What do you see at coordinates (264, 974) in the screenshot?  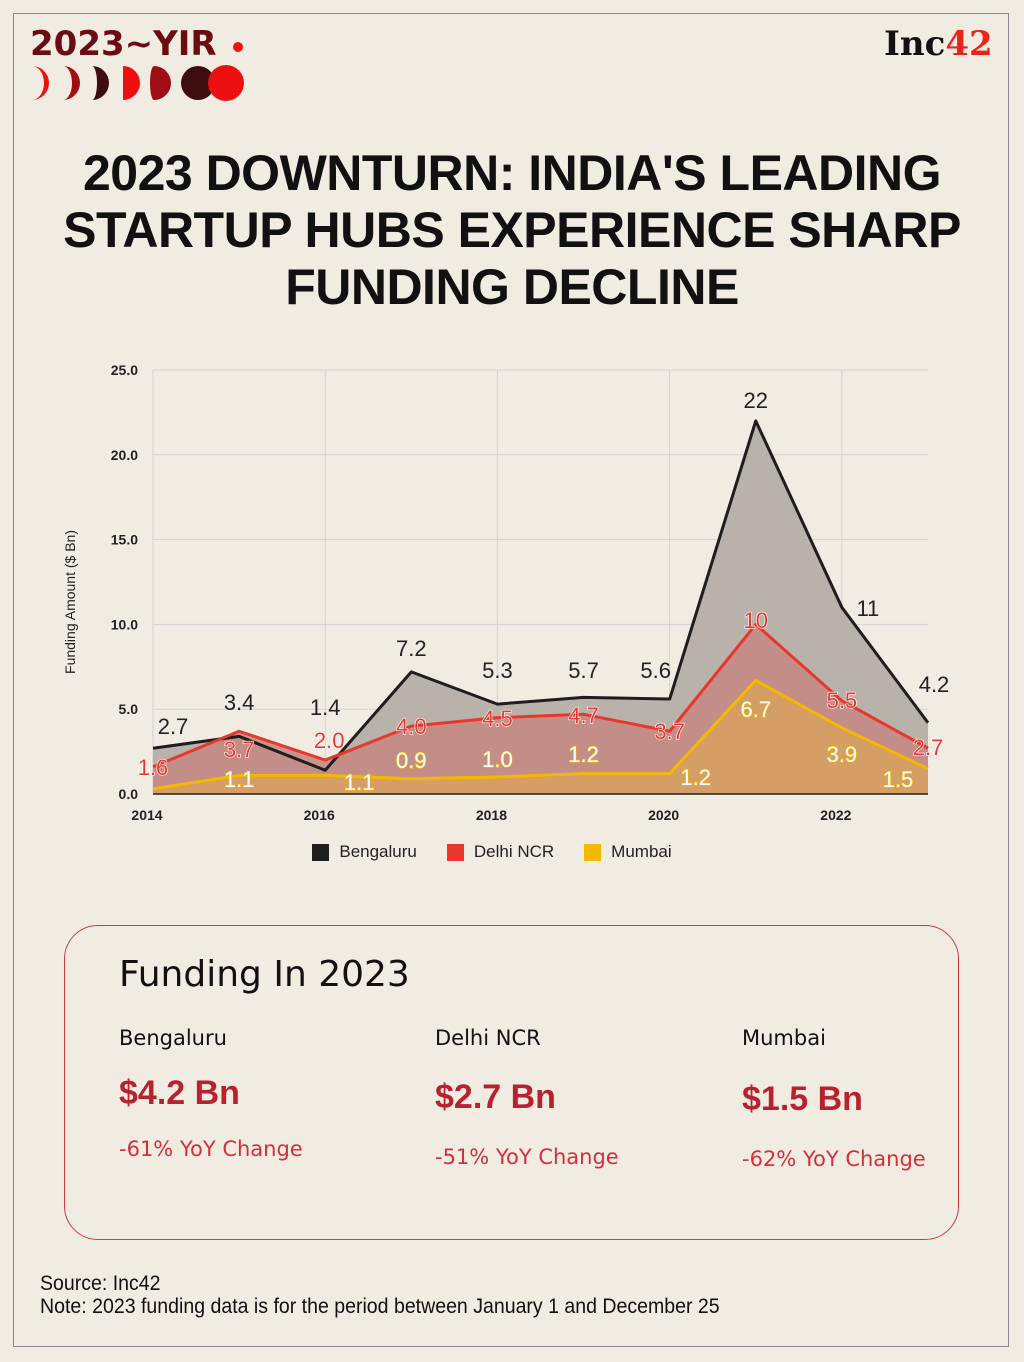 I see `summary-title: Funding In 2023` at bounding box center [264, 974].